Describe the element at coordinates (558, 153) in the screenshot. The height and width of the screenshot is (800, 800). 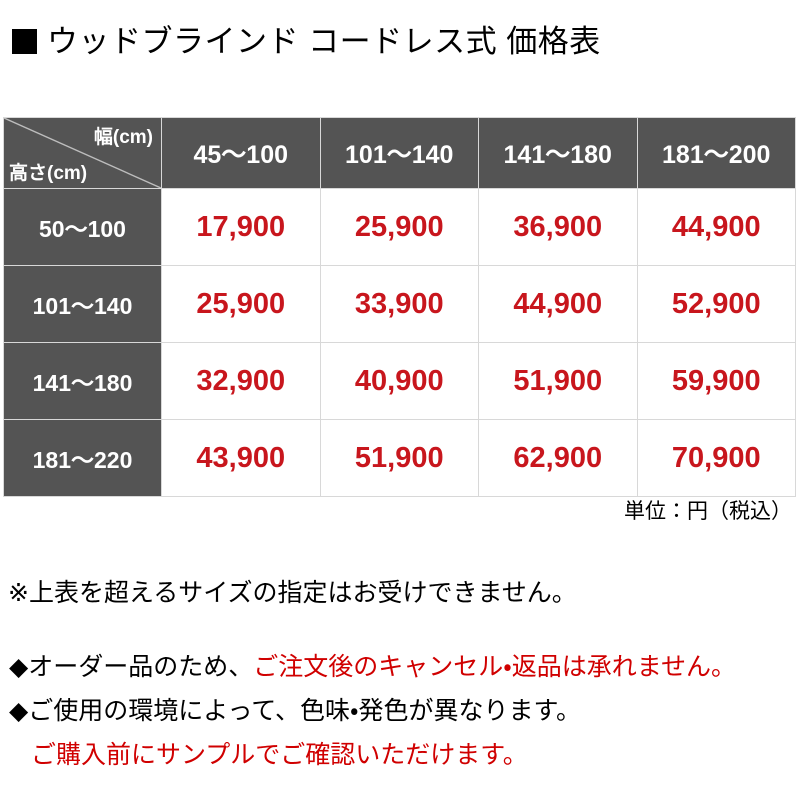
I see `column-header-2: 141〜180` at that location.